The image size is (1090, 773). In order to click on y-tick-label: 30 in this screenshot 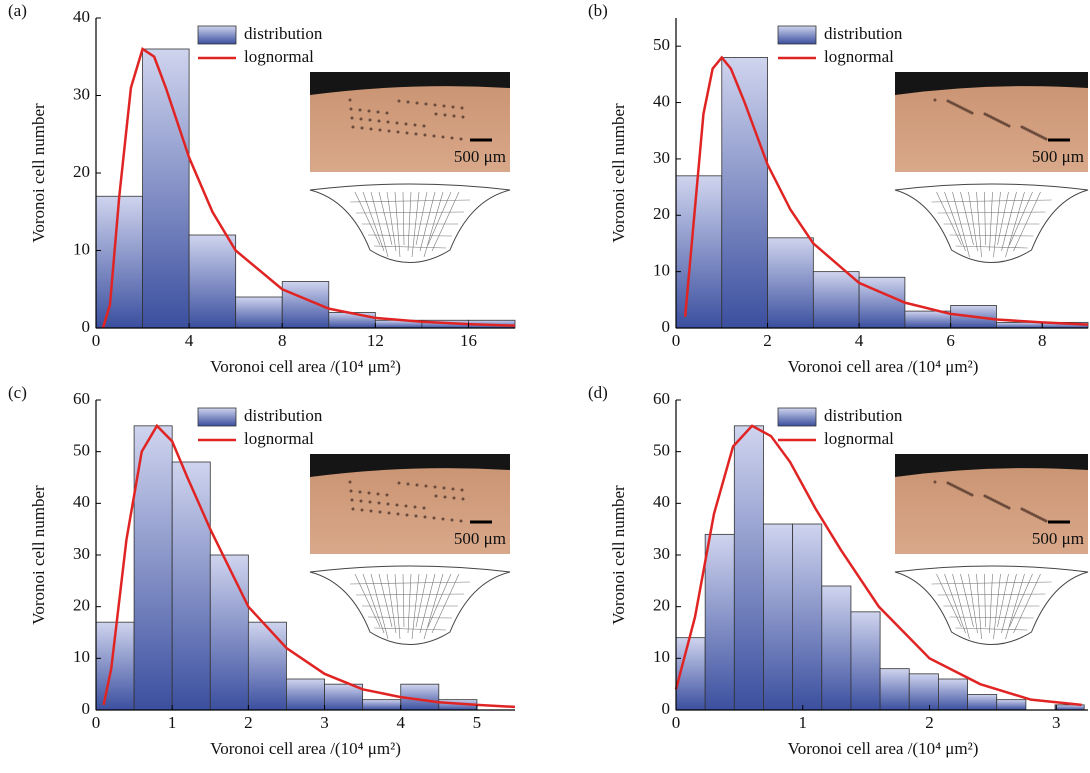, I will do `click(661, 157)`.